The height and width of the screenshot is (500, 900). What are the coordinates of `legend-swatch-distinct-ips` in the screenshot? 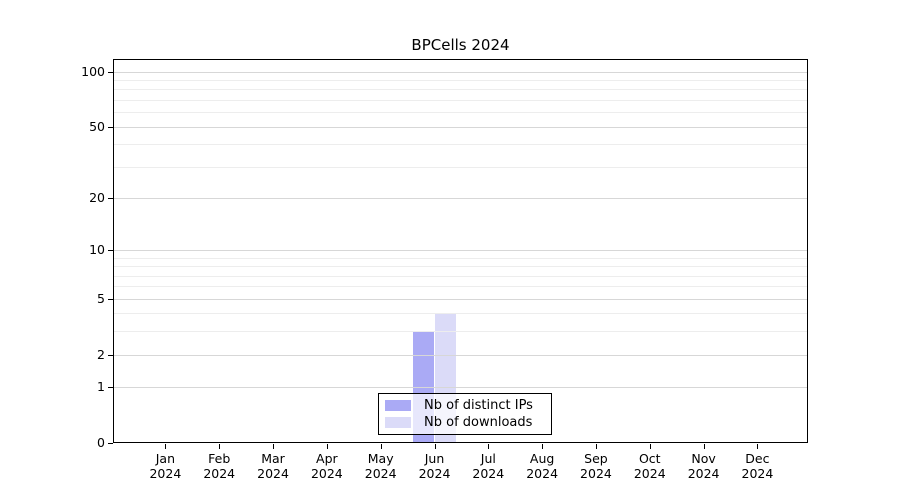 It's located at (398, 405).